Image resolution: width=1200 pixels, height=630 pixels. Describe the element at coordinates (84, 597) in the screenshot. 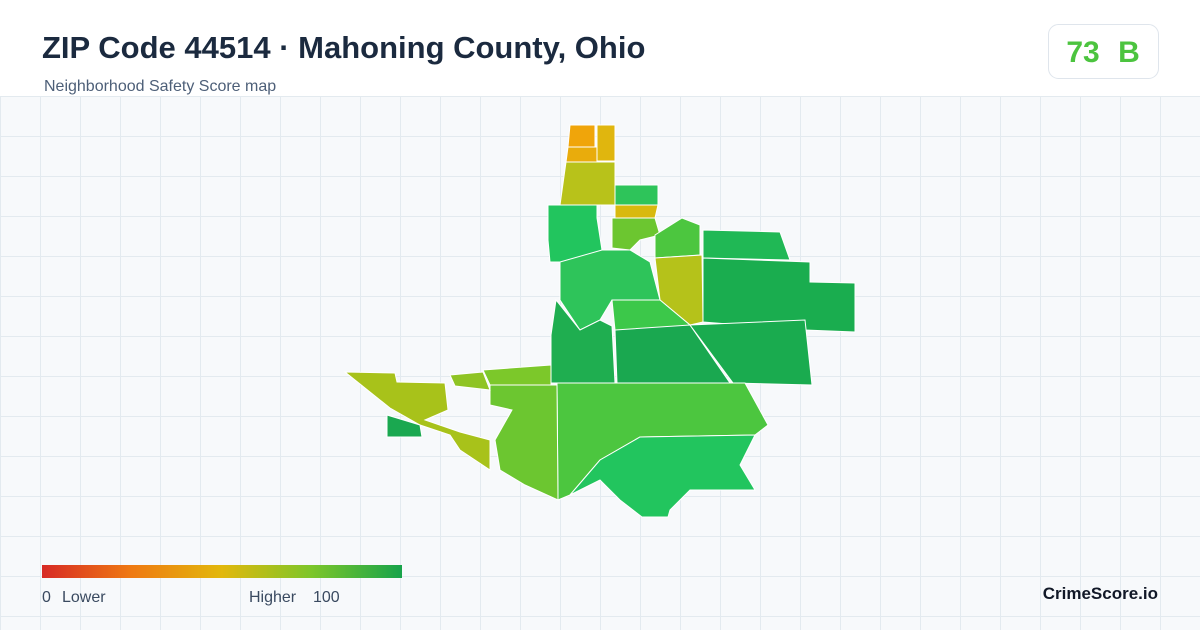

I see `legend-min-label: Lower` at that location.